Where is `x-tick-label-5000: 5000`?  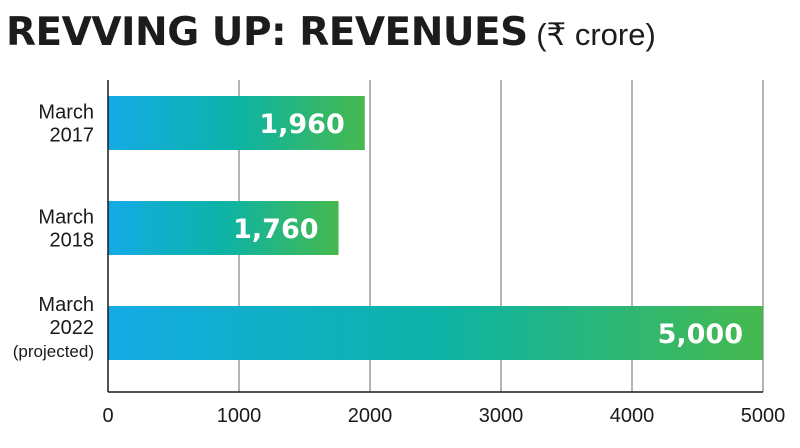 x-tick-label-5000: 5000 is located at coordinates (763, 416).